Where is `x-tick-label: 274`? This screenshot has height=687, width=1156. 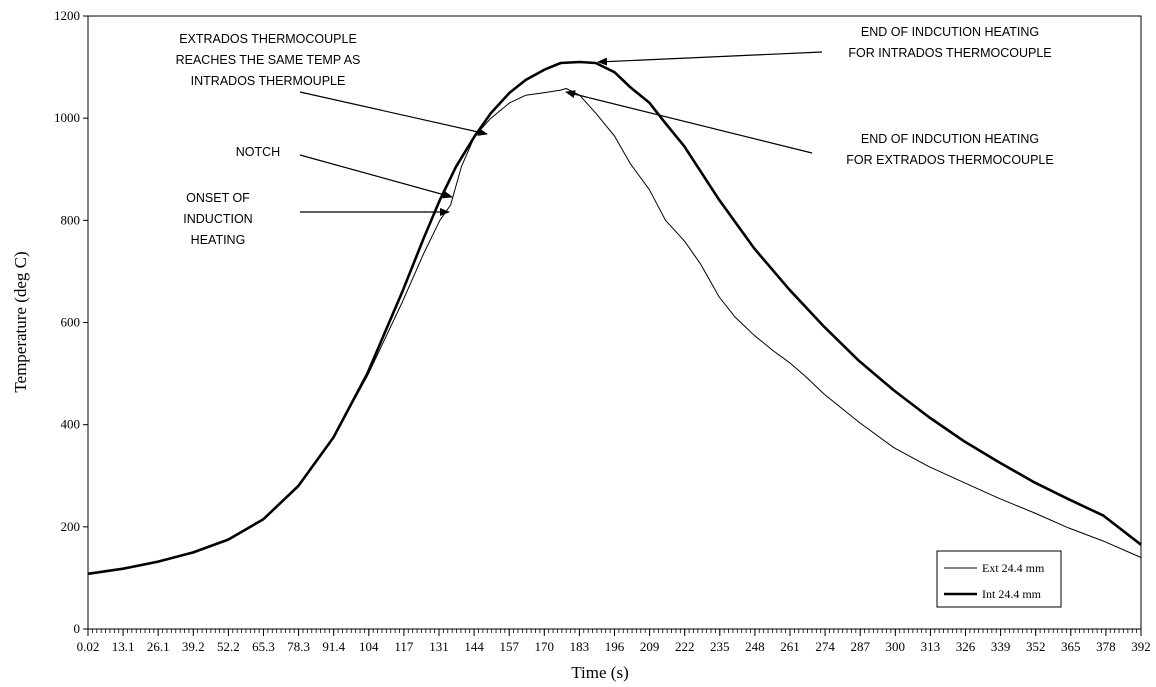
x-tick-label: 274 is located at coordinates (825, 646).